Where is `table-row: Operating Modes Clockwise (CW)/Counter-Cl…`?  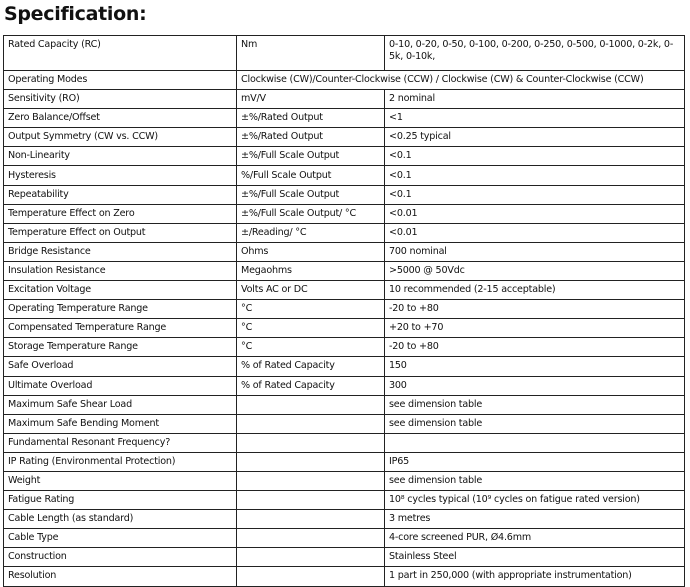
table-row: Operating Modes Clockwise (CW)/Counter-Cl… is located at coordinates (344, 80).